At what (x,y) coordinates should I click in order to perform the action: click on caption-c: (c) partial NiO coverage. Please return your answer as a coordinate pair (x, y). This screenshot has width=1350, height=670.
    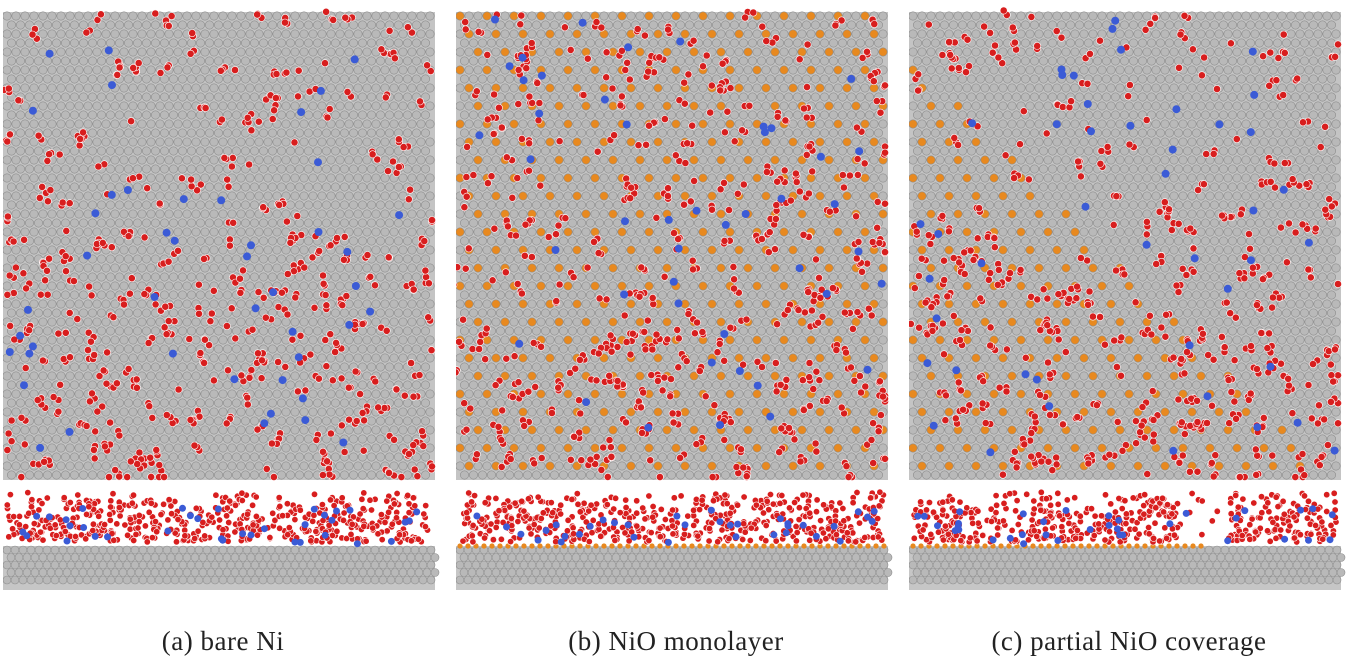
    Looking at the image, I should click on (1129, 641).